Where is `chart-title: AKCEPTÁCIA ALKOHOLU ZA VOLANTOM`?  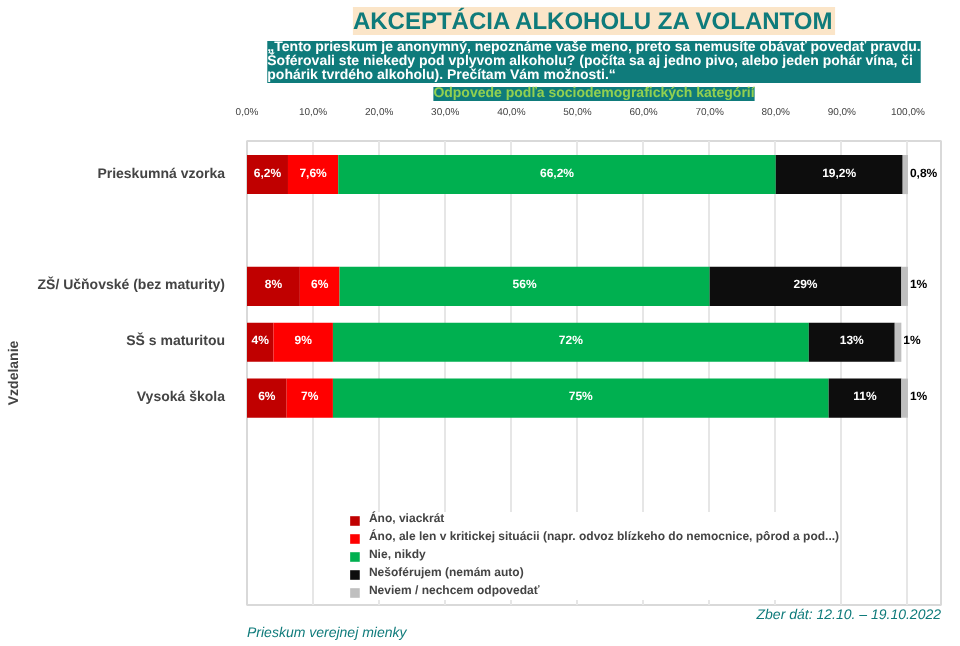 chart-title: AKCEPTÁCIA ALKOHOLU ZA VOLANTOM is located at coordinates (592, 21).